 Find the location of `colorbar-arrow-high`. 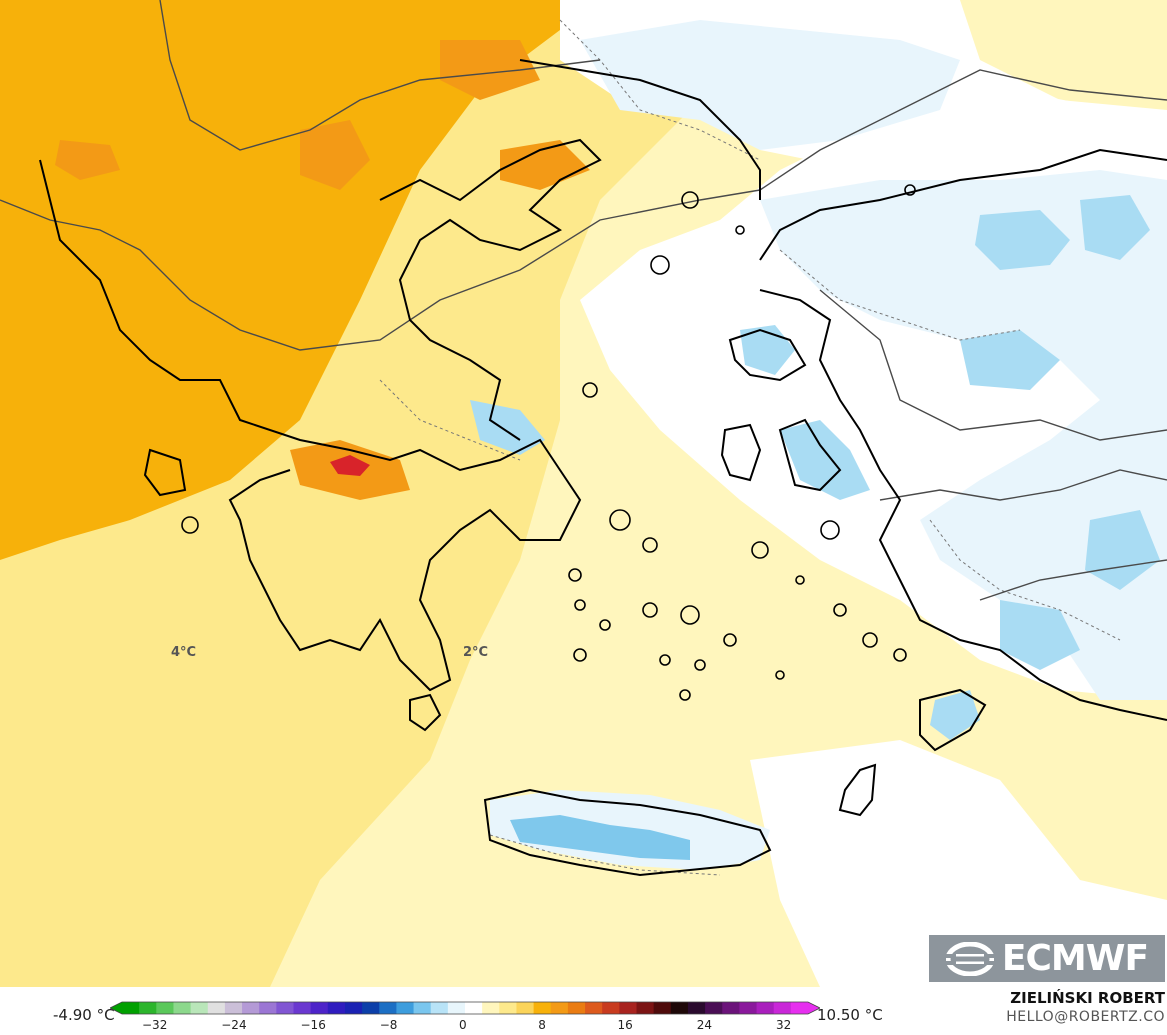

colorbar-arrow-high is located at coordinates (814, 1008).